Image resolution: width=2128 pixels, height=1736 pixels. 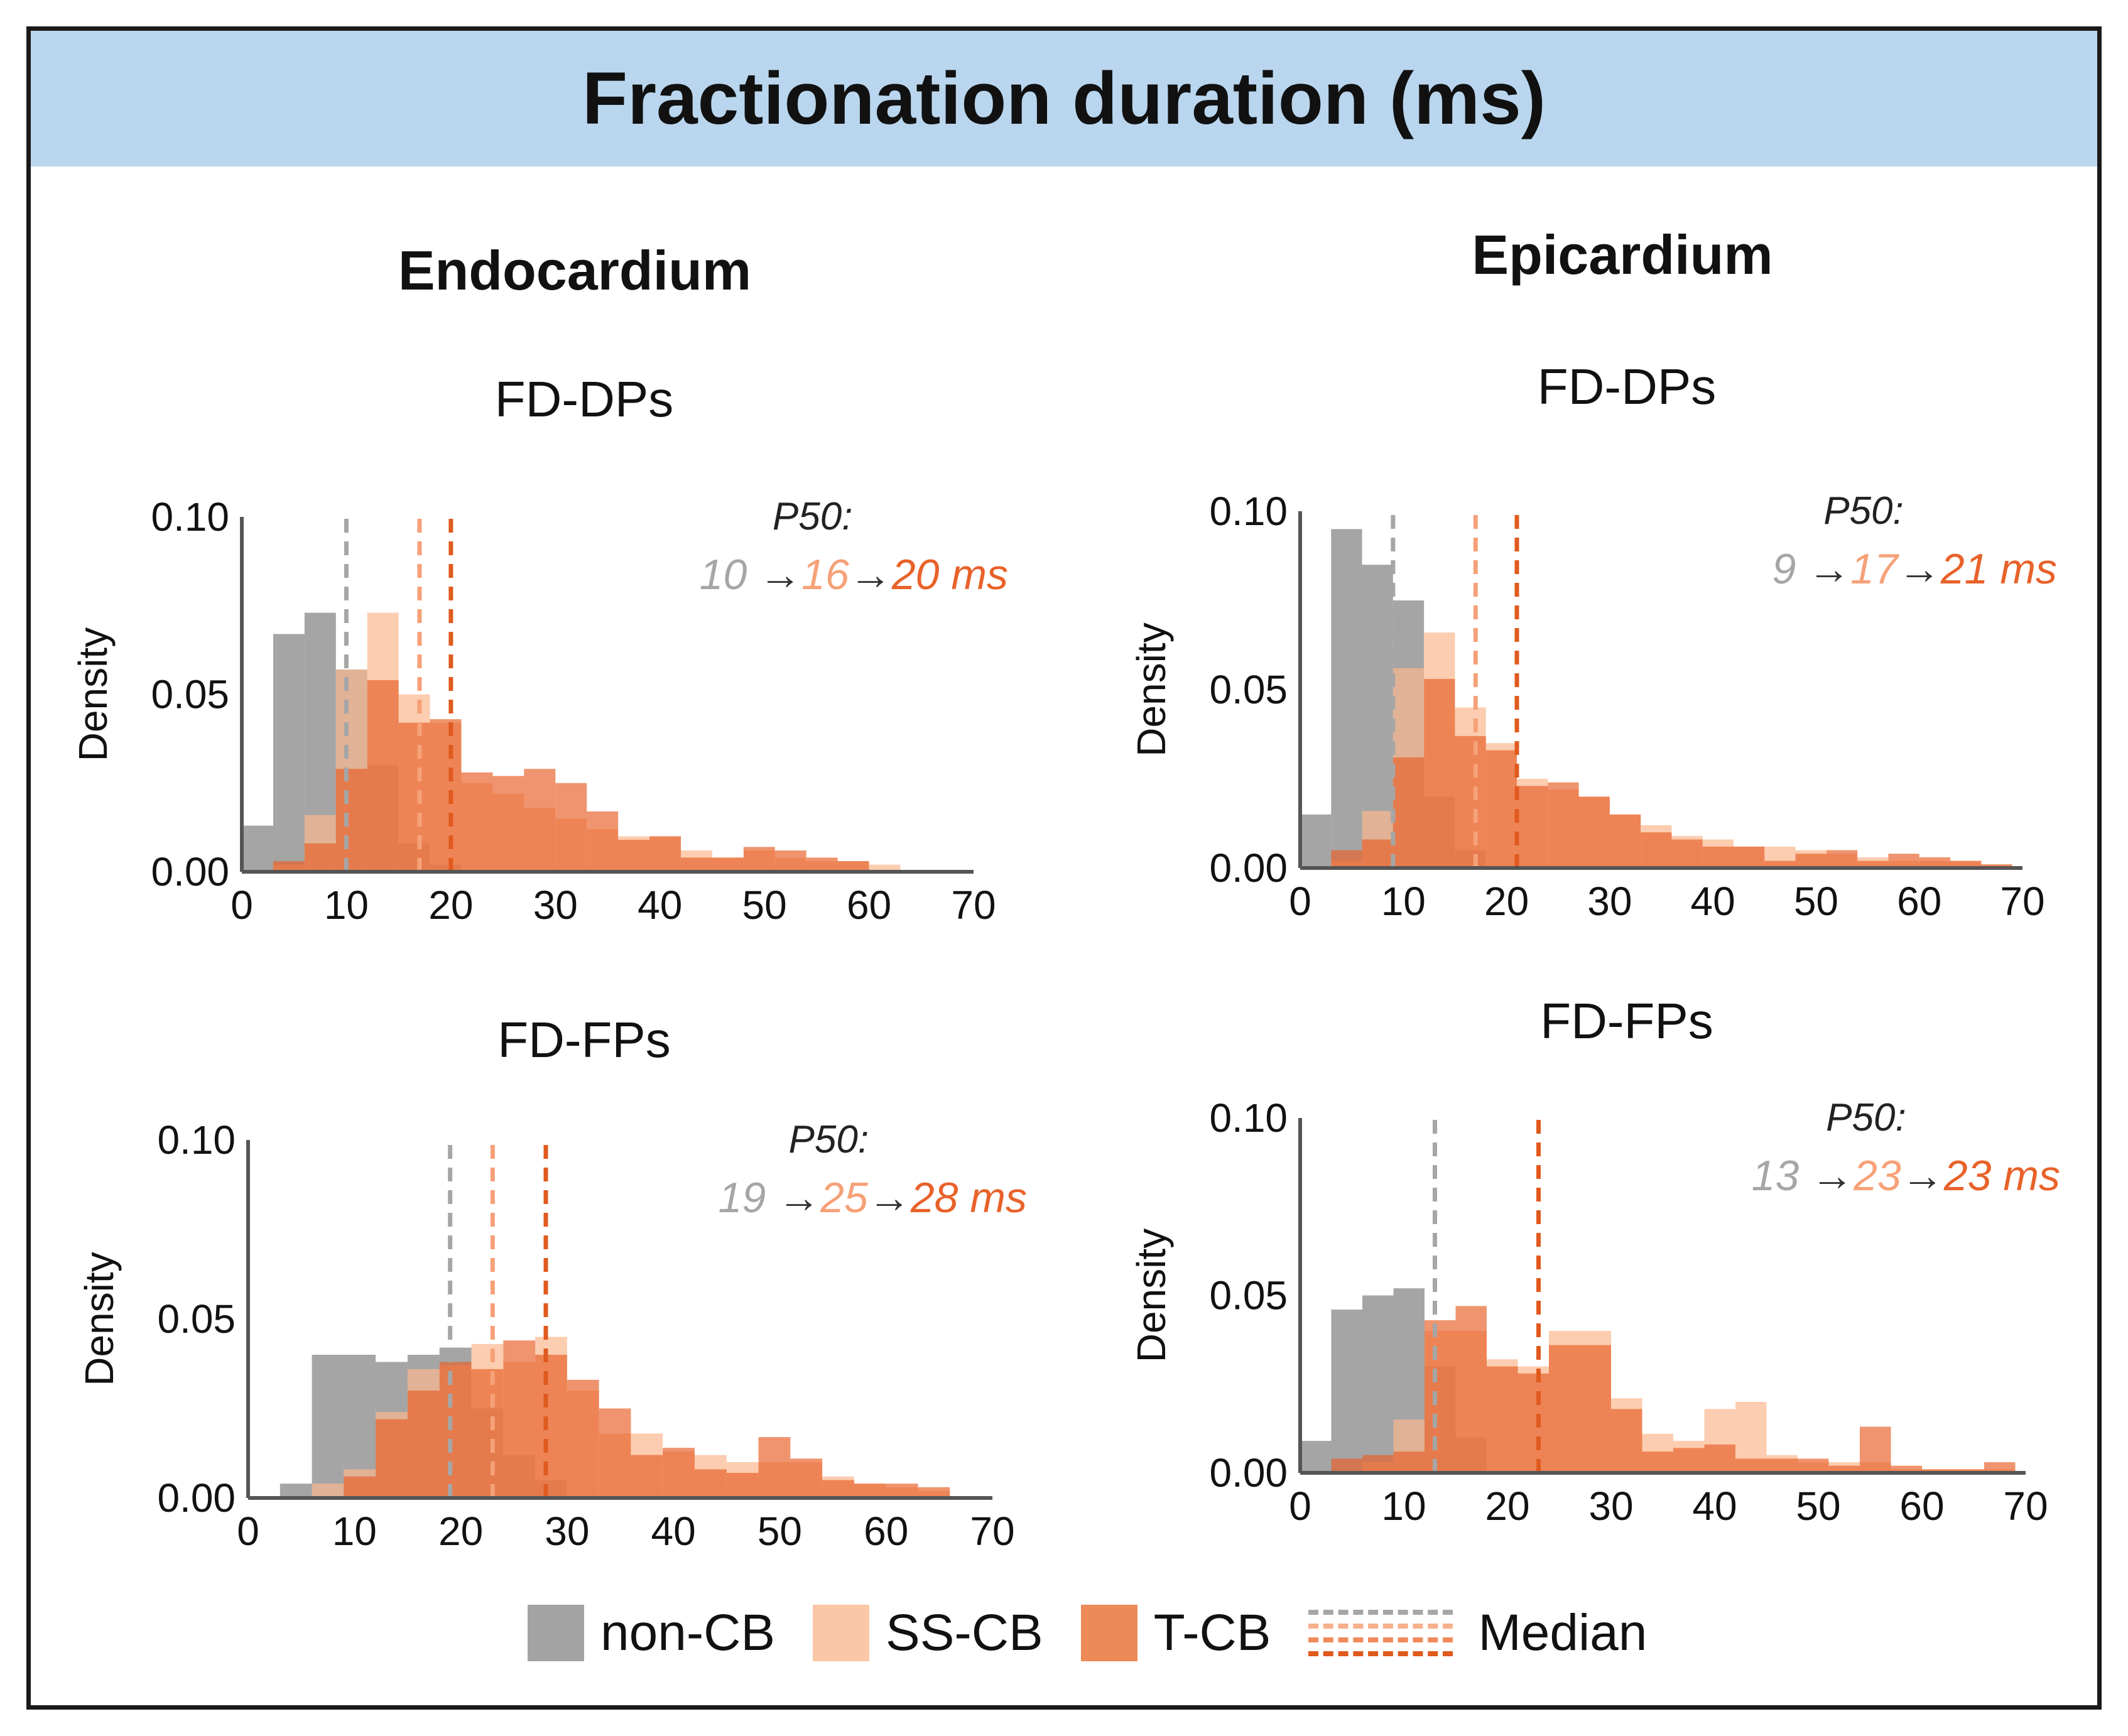 I want to click on p50-non-cb: 9, so click(x=1784, y=569).